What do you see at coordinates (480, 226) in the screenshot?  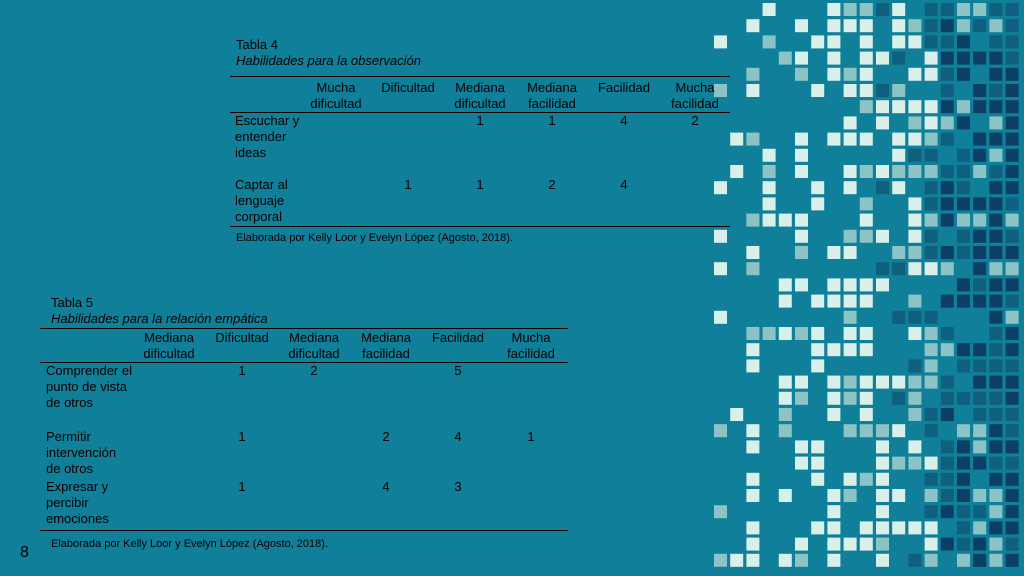 I see `table4-bottom-rule` at bounding box center [480, 226].